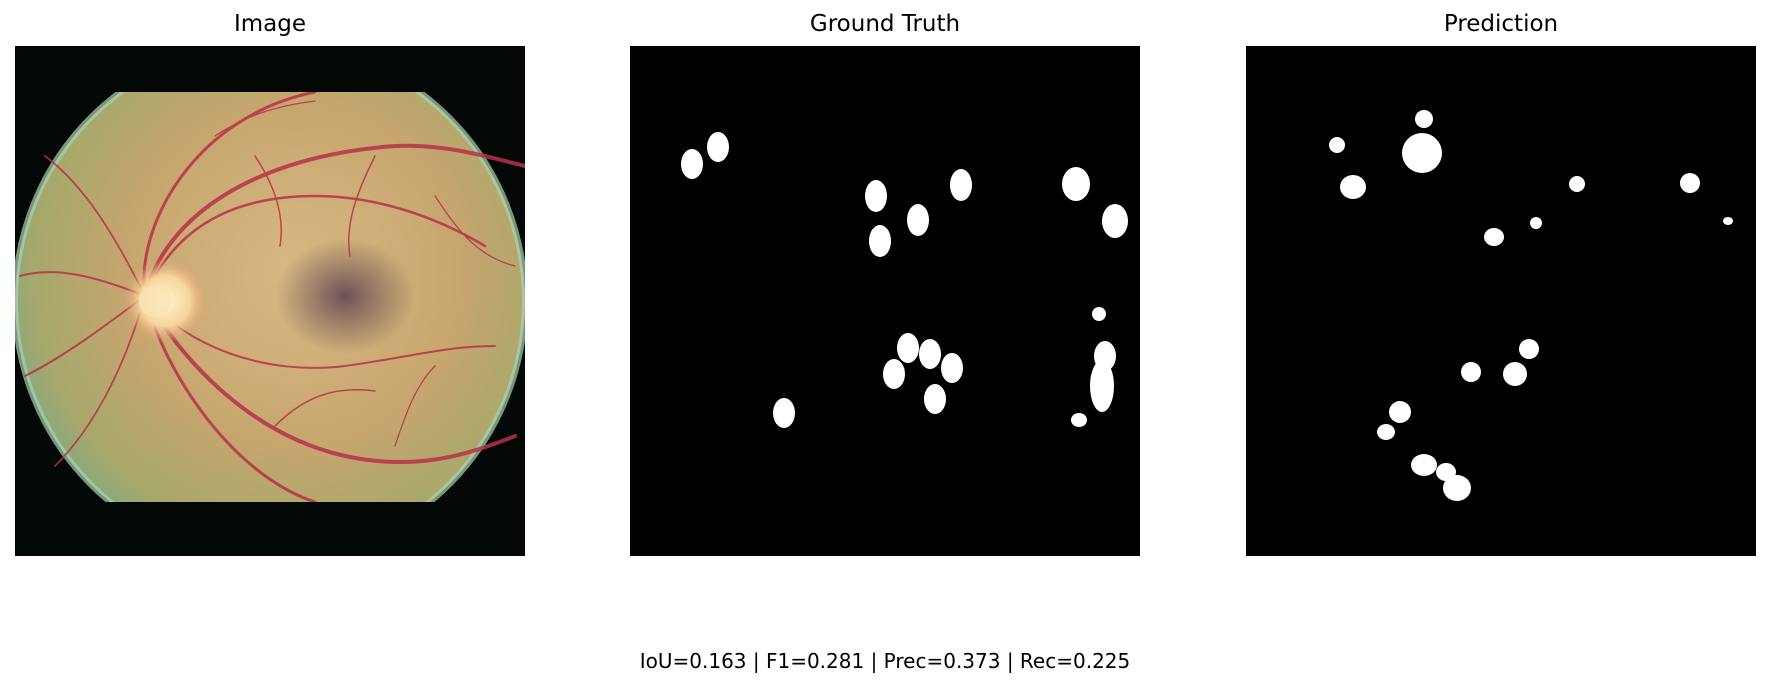 The image size is (1770, 689). I want to click on ground-truth-mask-graphic, so click(904, 280).